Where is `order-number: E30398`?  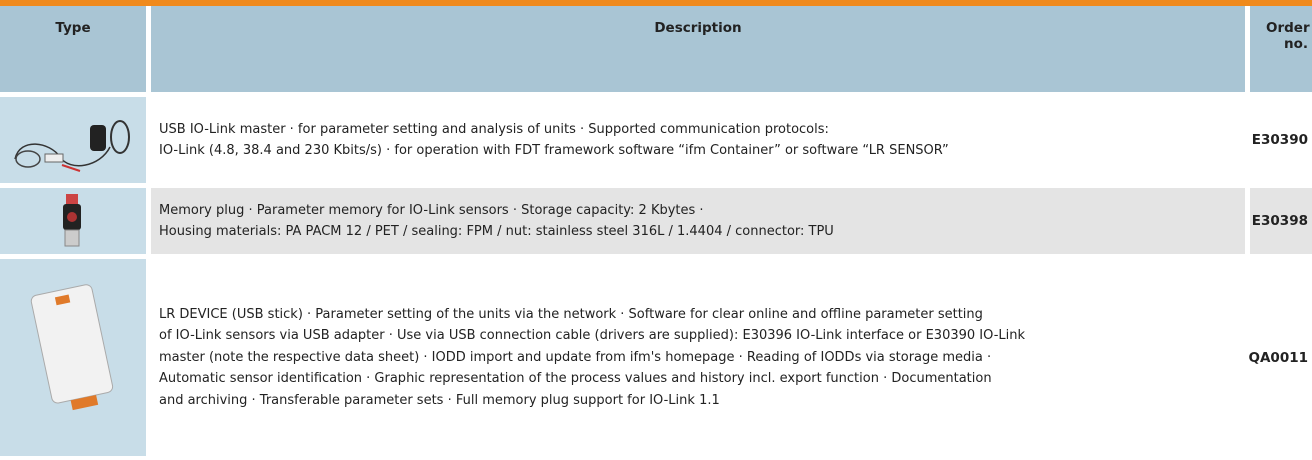
order-number: E30398 is located at coordinates (1281, 221).